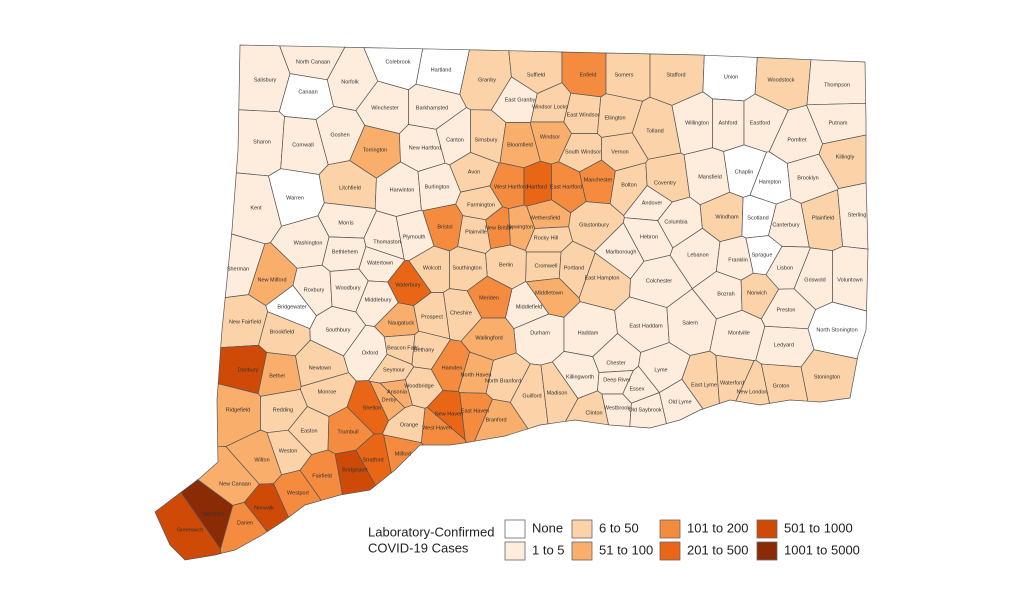 The image size is (1023, 616). Describe the element at coordinates (629, 185) in the screenshot. I see `town-label: Bolton` at that location.